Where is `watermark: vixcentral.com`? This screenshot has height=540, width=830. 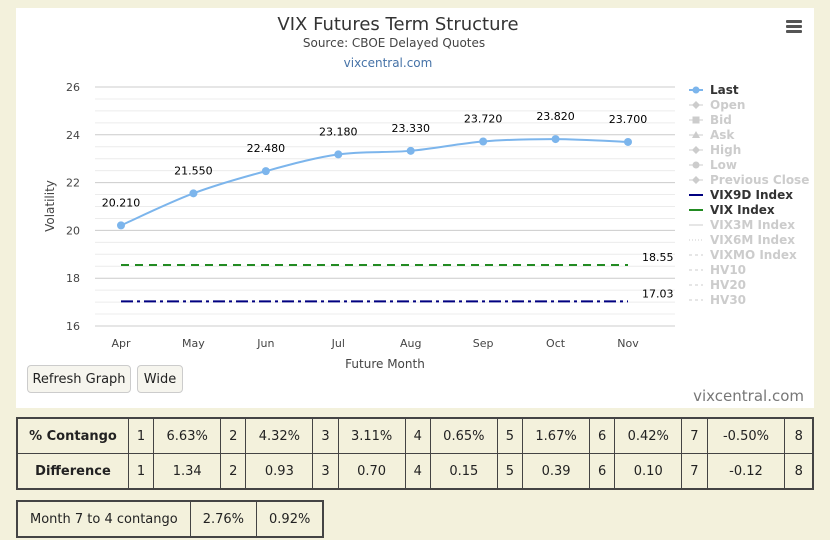
watermark: vixcentral.com is located at coordinates (748, 396).